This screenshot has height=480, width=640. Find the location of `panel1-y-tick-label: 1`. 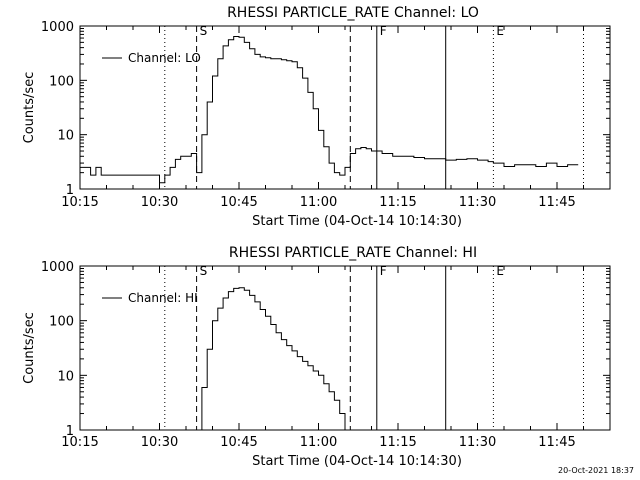

panel1-y-tick-label: 1 is located at coordinates (70, 190).